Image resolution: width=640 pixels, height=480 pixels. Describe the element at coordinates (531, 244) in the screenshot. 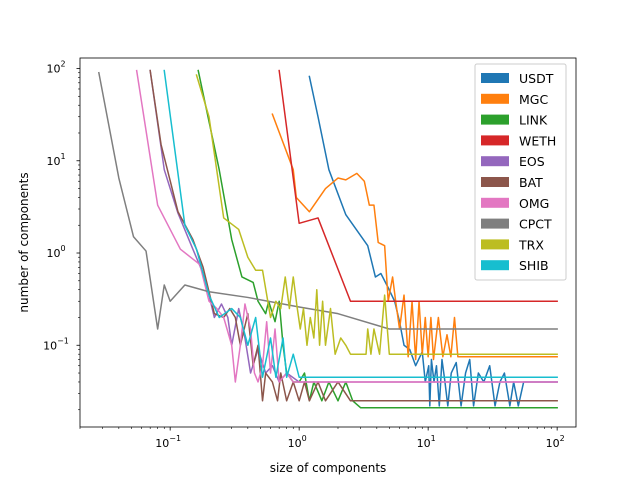

I see `legend-label-trx: TRX` at that location.